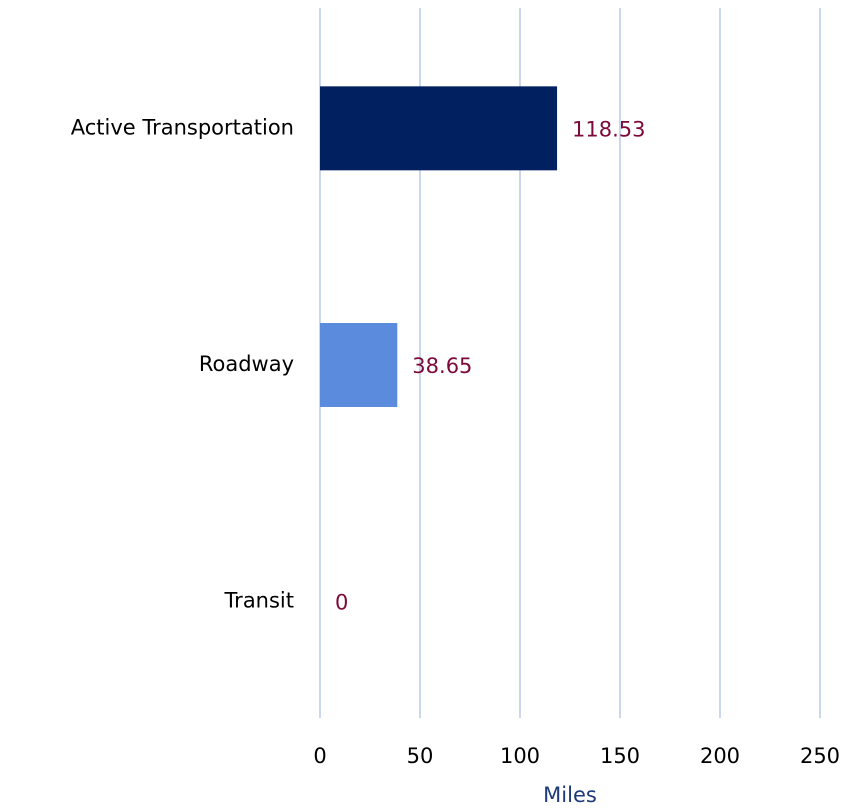  I want to click on x-tick-label: 50, so click(420, 756).